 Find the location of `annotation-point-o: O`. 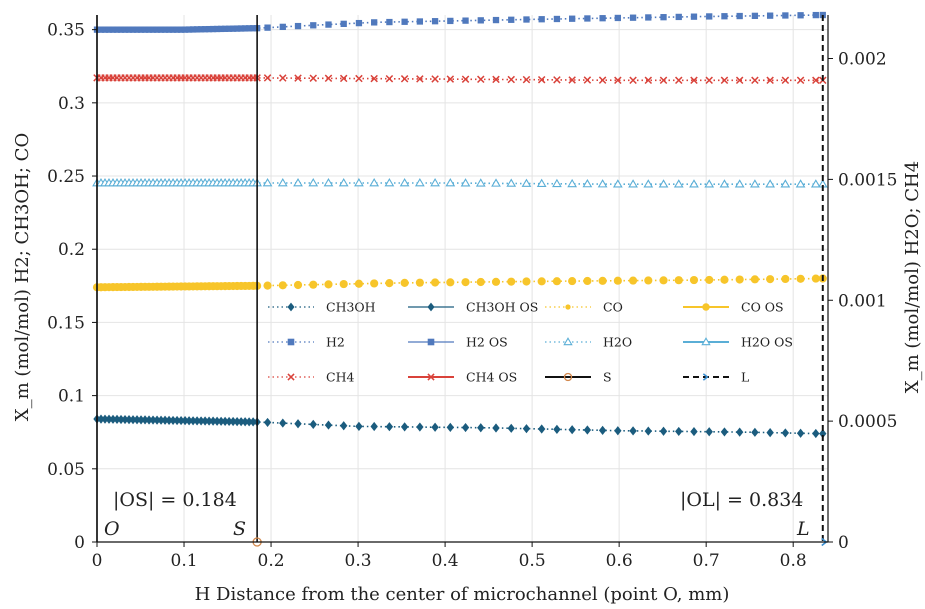

annotation-point-o: O is located at coordinates (112, 529).